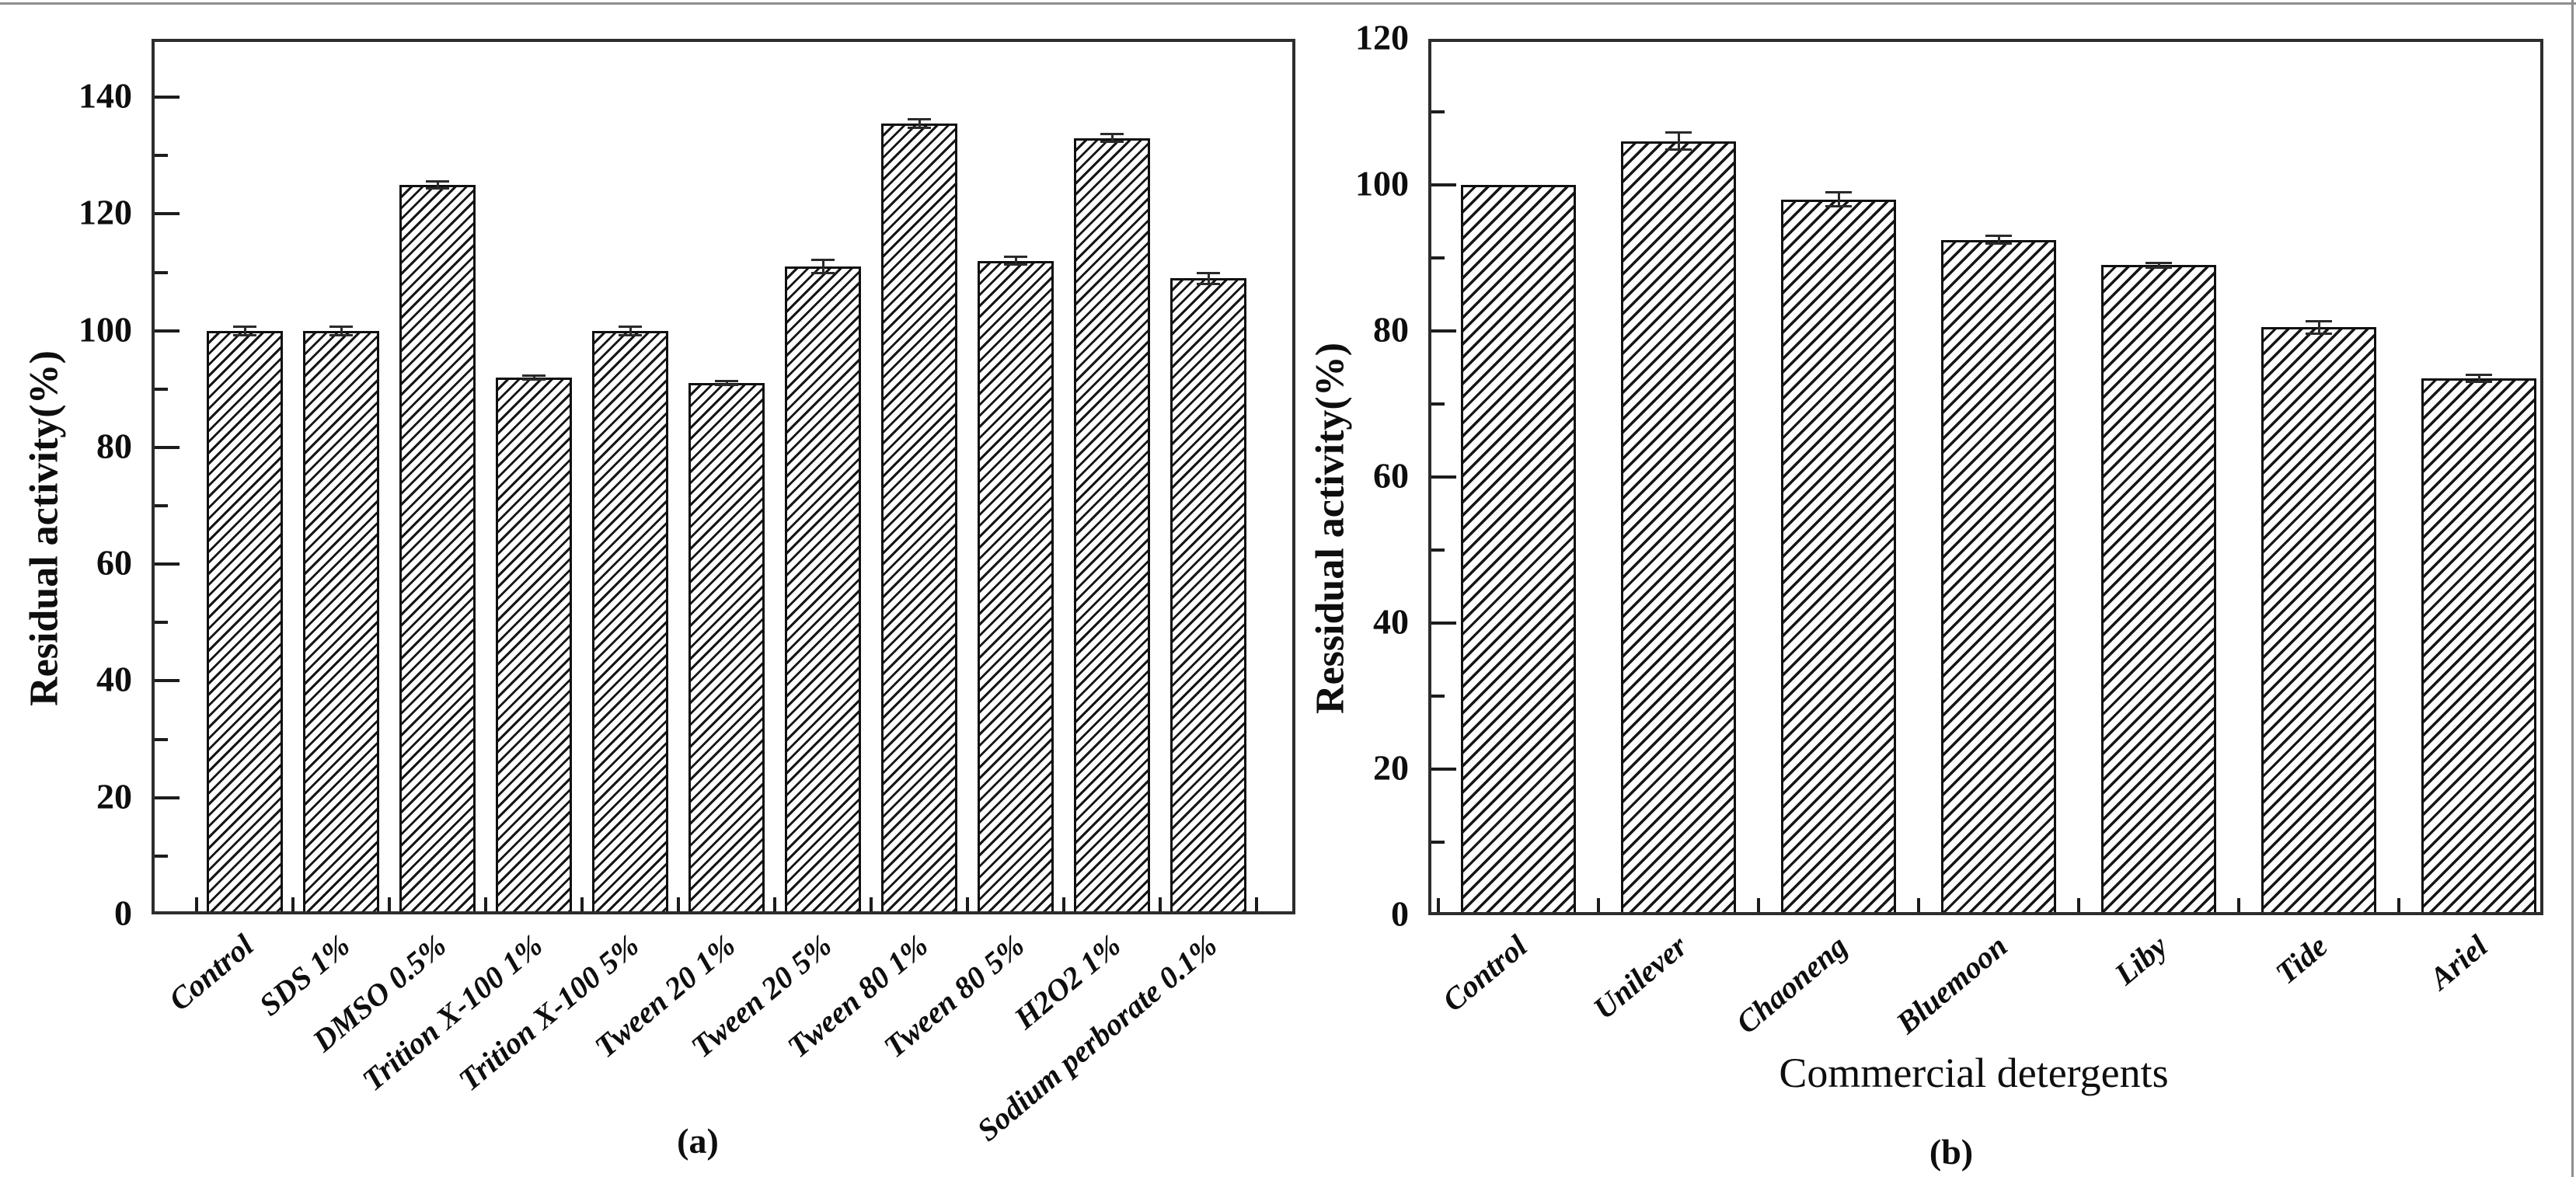 The height and width of the screenshot is (1177, 2576). I want to click on x-tick-label: Liby, so click(2140, 960).